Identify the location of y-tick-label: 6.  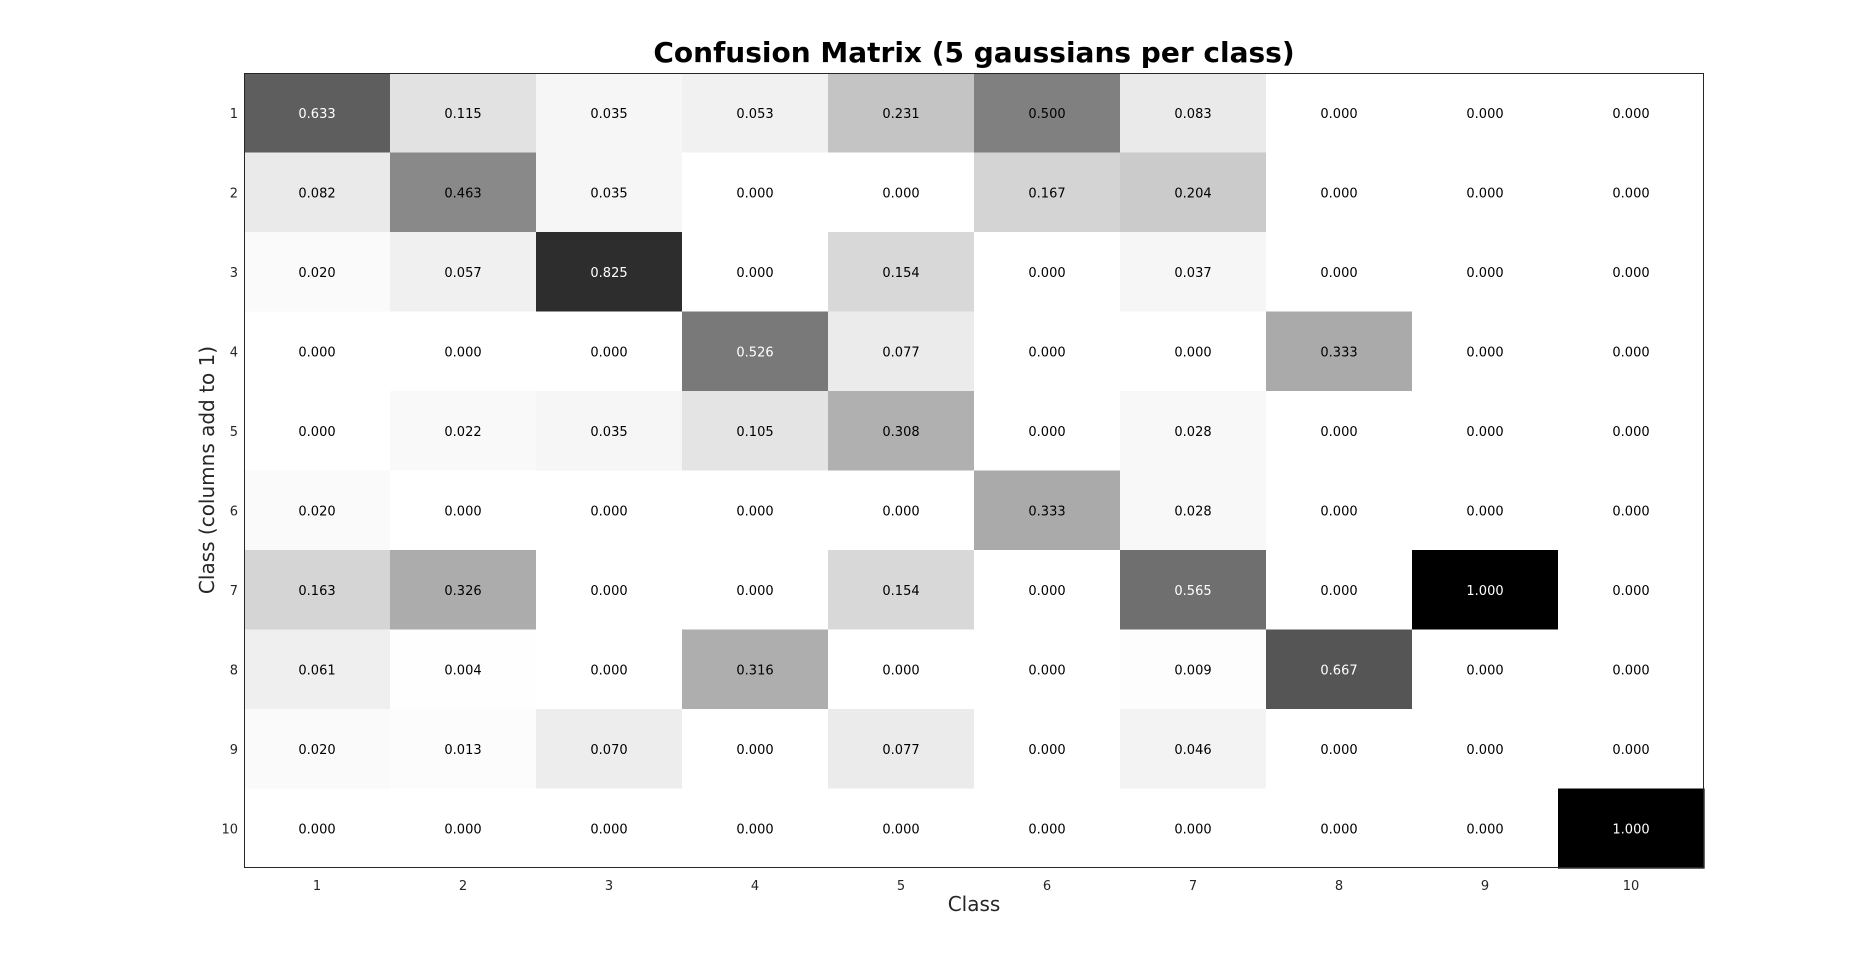
(234, 511).